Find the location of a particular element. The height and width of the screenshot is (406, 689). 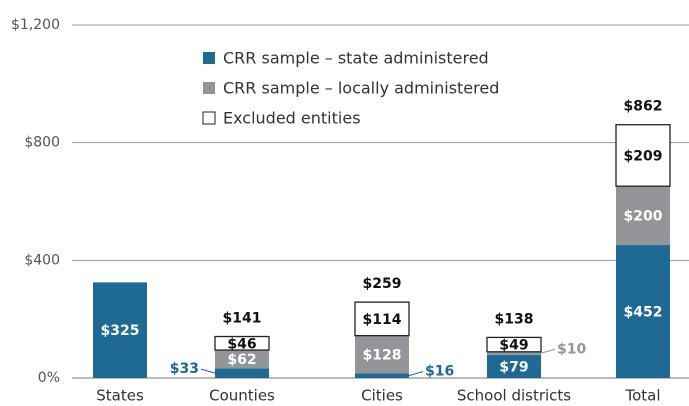

value-label: $62 is located at coordinates (241, 360).